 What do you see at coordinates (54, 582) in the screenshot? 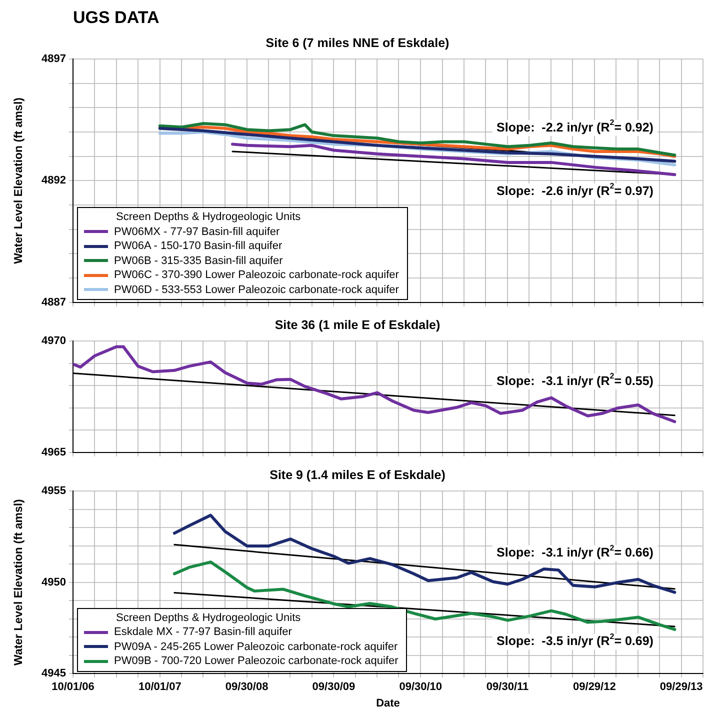
I see `y-tick-label: 4950` at bounding box center [54, 582].